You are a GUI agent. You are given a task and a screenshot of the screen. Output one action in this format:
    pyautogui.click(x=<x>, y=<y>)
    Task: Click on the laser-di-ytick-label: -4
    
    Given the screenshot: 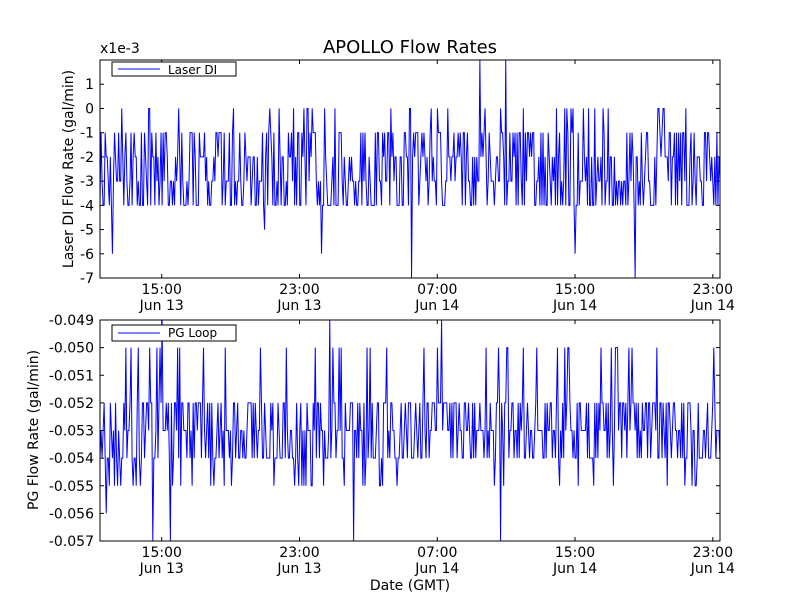 What is the action you would take?
    pyautogui.click(x=87, y=206)
    